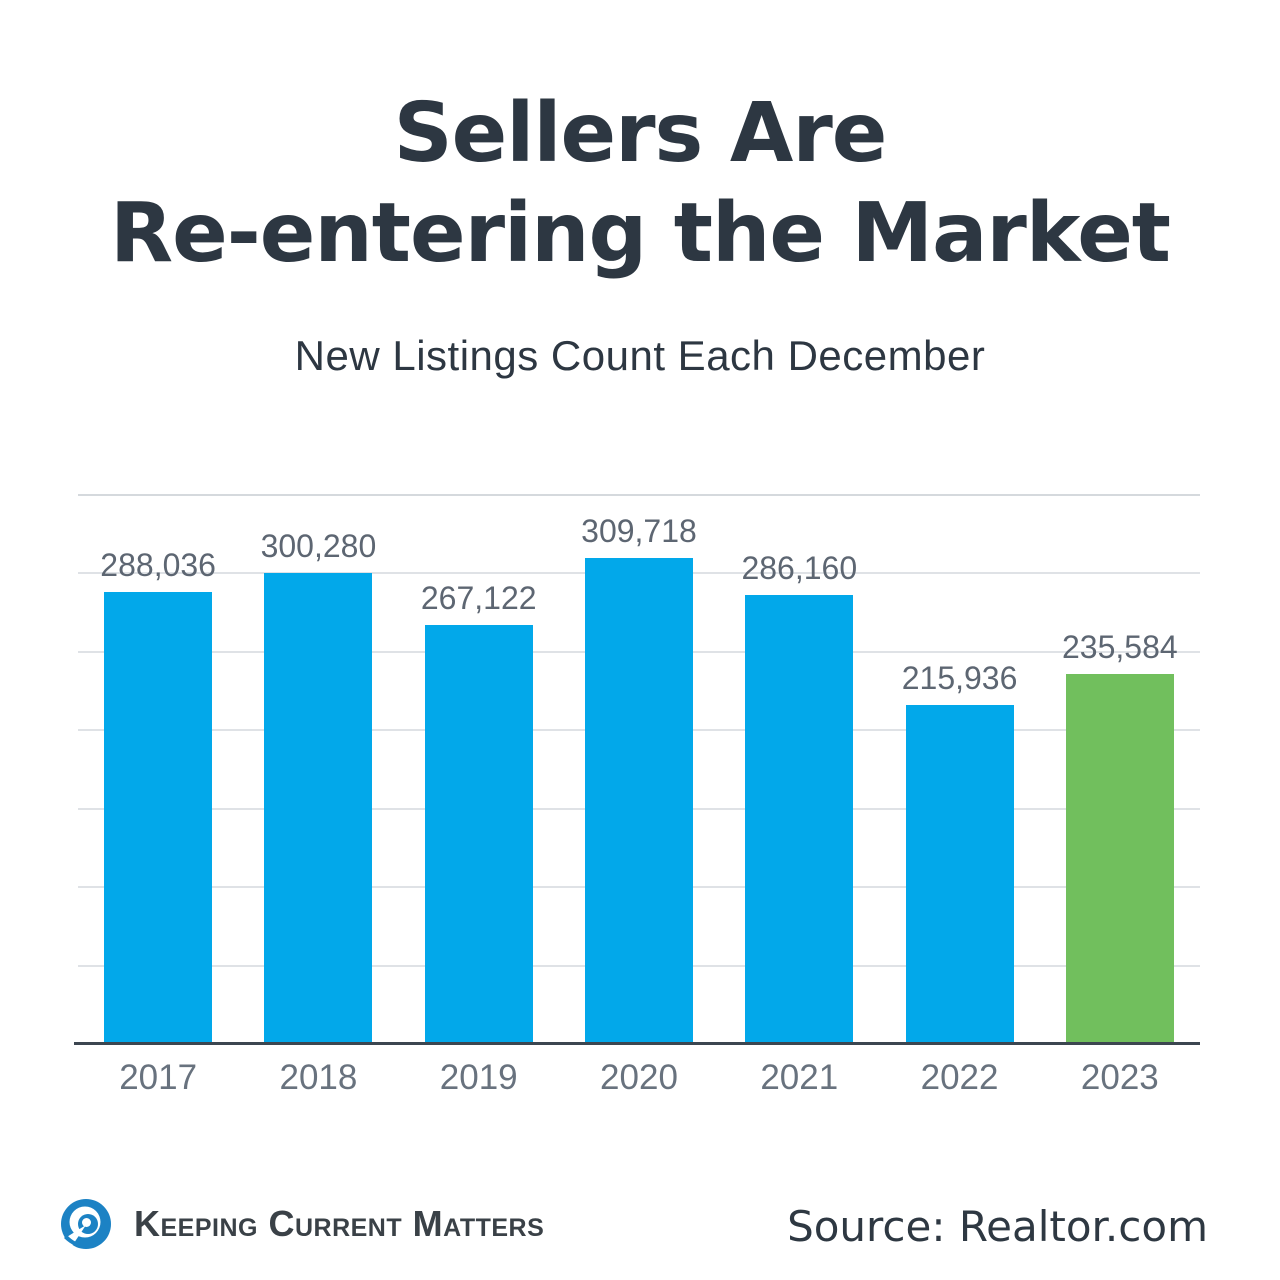 The image size is (1280, 1280). What do you see at coordinates (959, 1077) in the screenshot?
I see `x-axis-label-2022: 2022` at bounding box center [959, 1077].